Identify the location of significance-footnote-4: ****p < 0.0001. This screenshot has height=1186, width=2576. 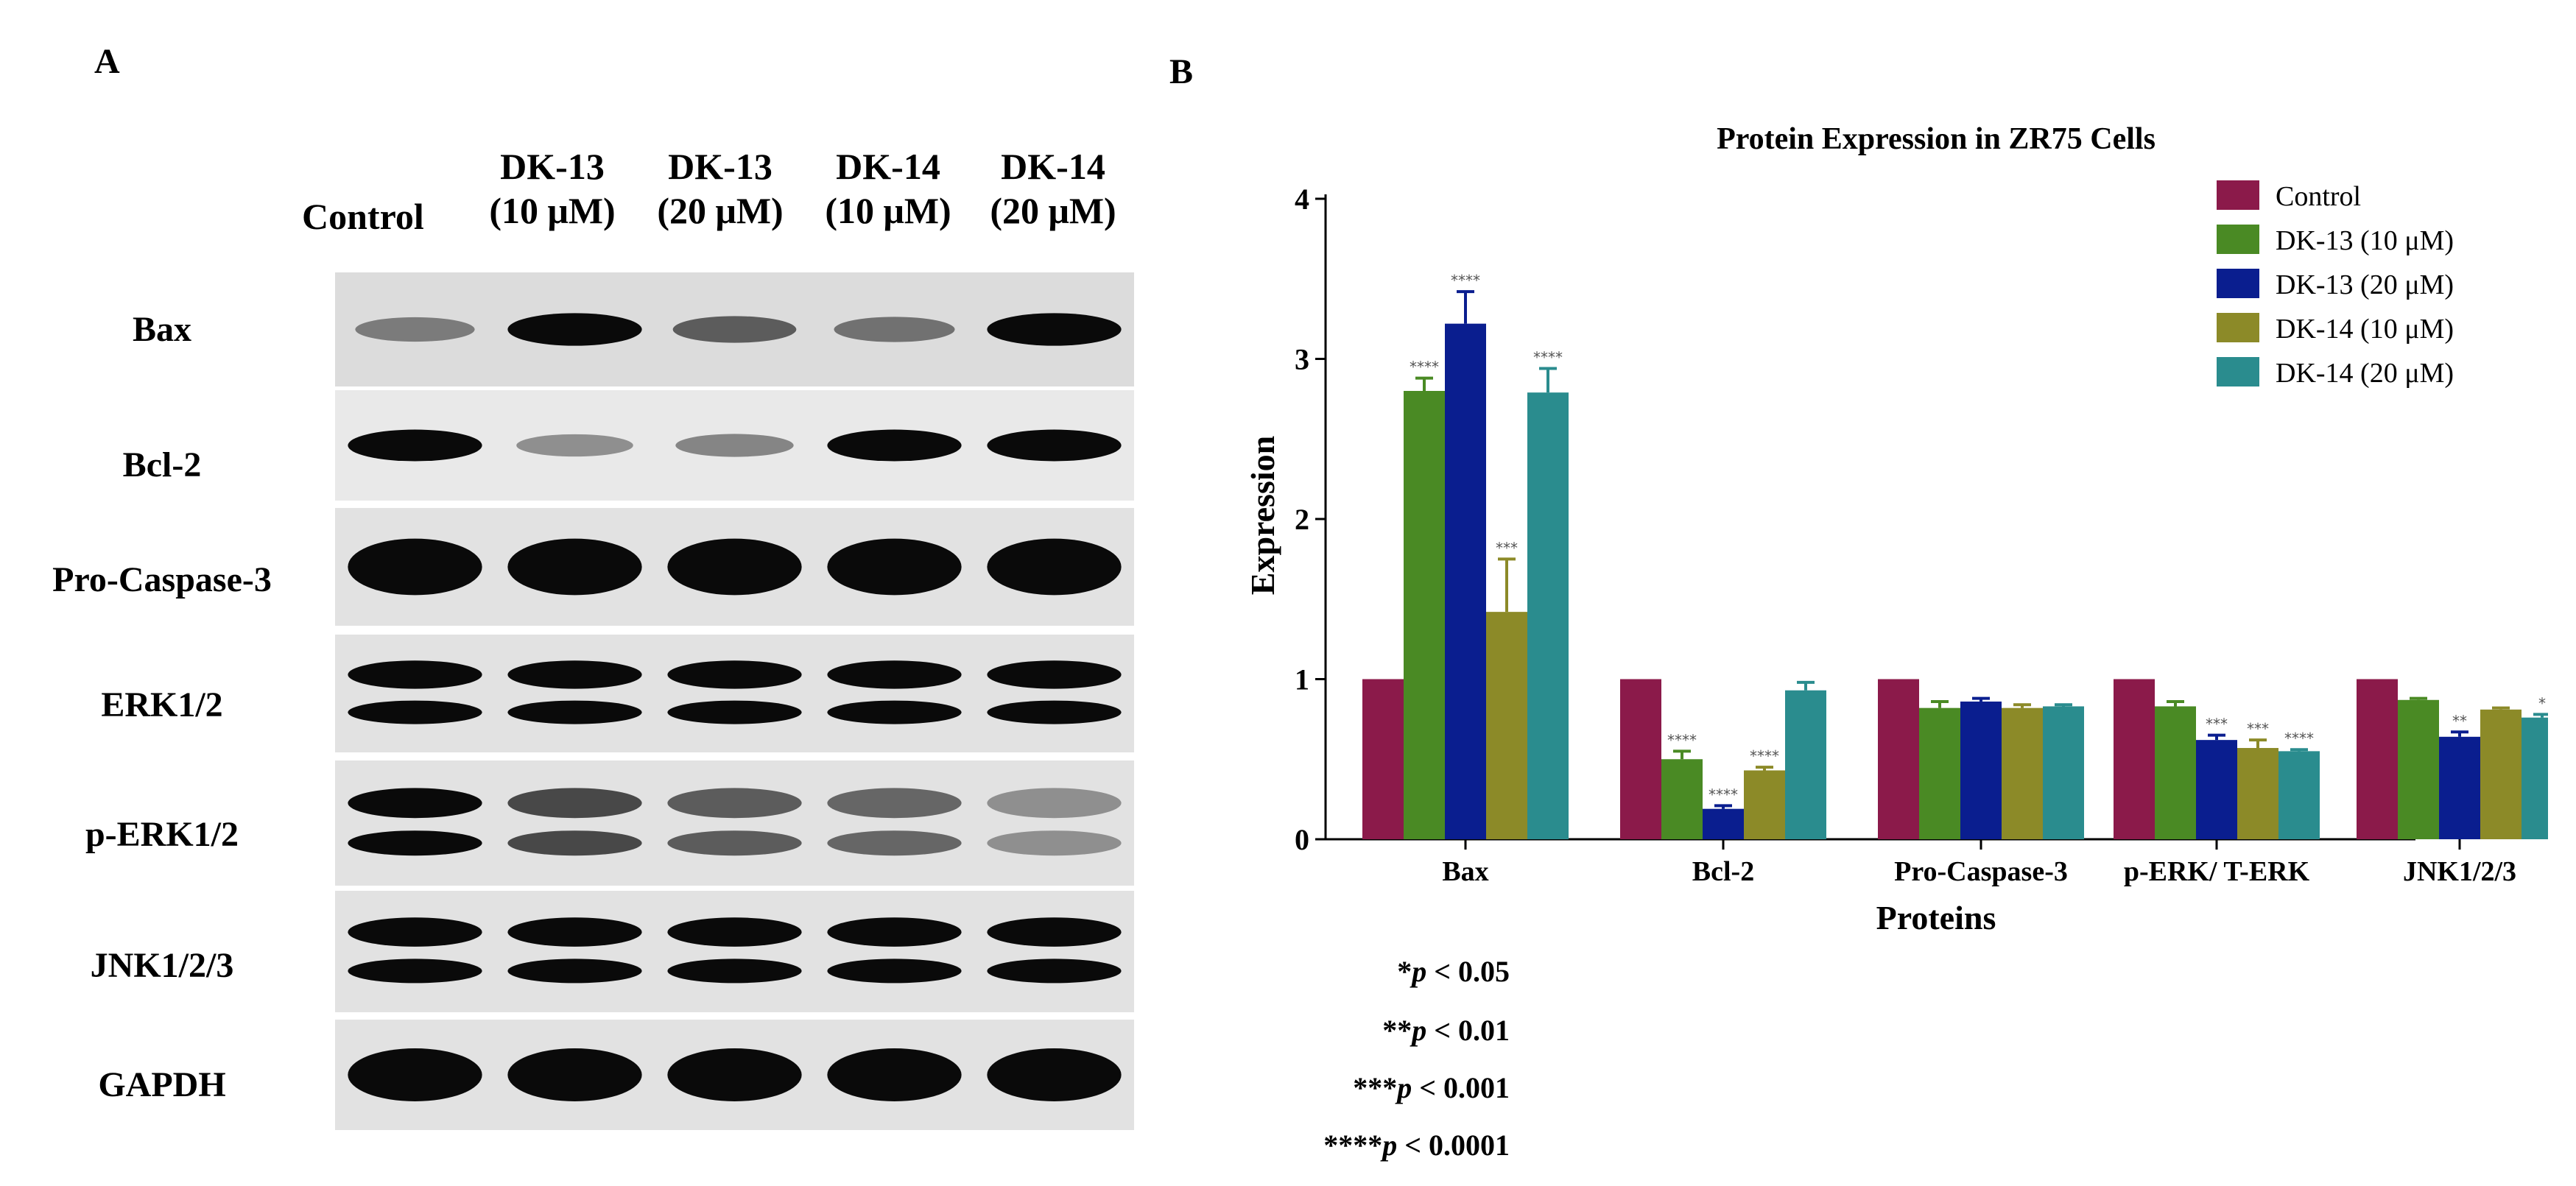
(1252, 1145).